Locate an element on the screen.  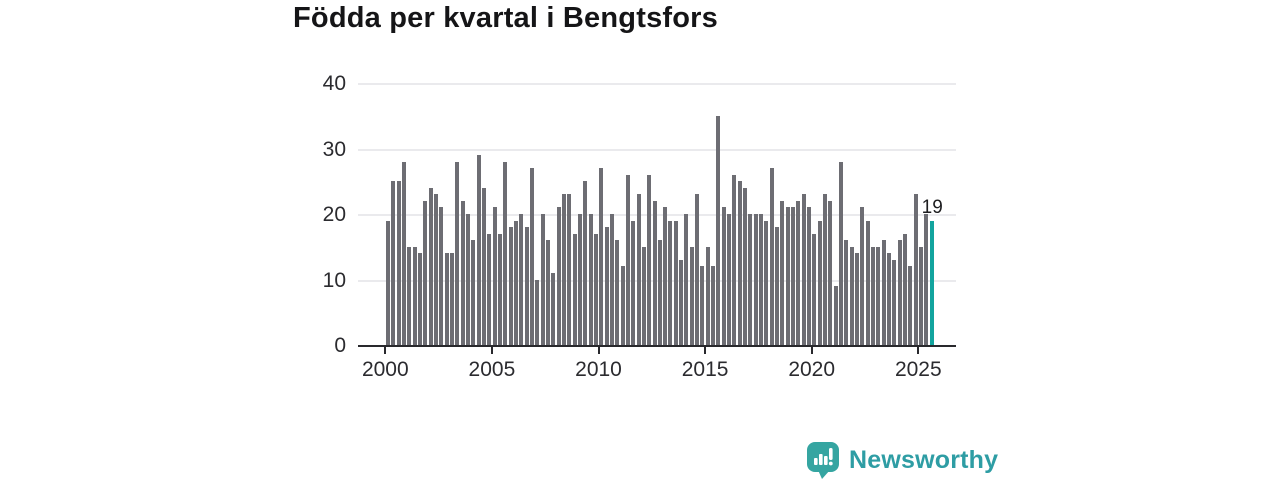
x-tick-label-2010: 2010 is located at coordinates (598, 369).